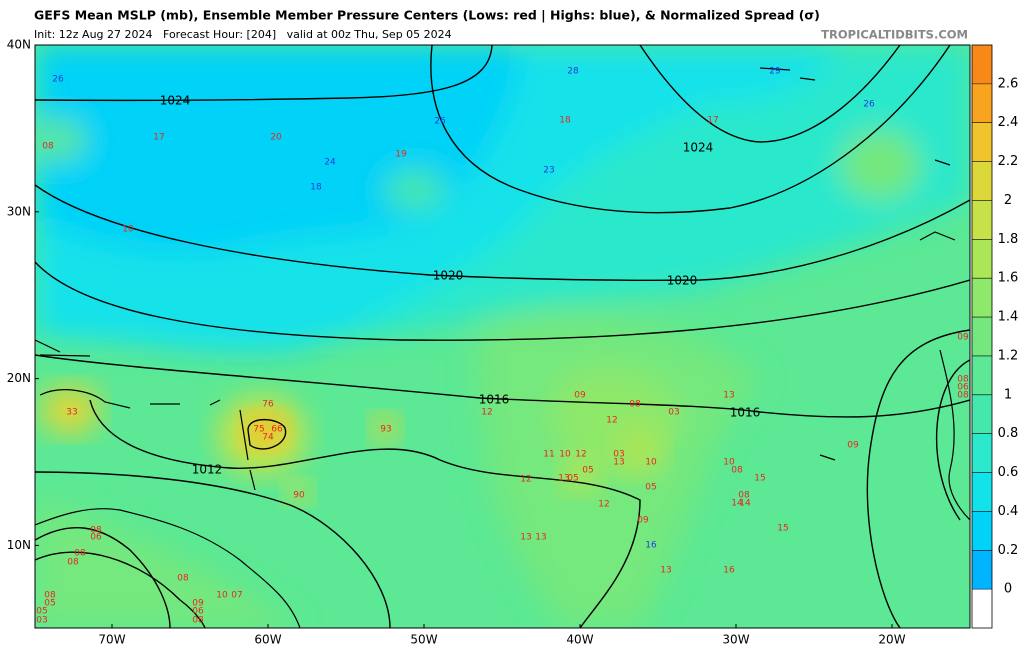 Image resolution: width=1024 pixels, height=652 pixels. Describe the element at coordinates (19, 378) in the screenshot. I see `lat-label: 20N` at that location.